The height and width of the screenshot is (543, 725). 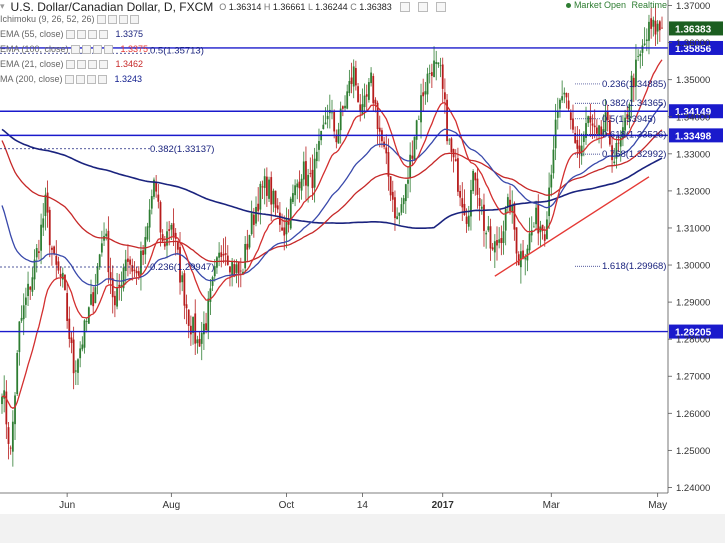 I want to click on indicator-legend-row: EMA (100, close) 1.3375, so click(x=74, y=49).